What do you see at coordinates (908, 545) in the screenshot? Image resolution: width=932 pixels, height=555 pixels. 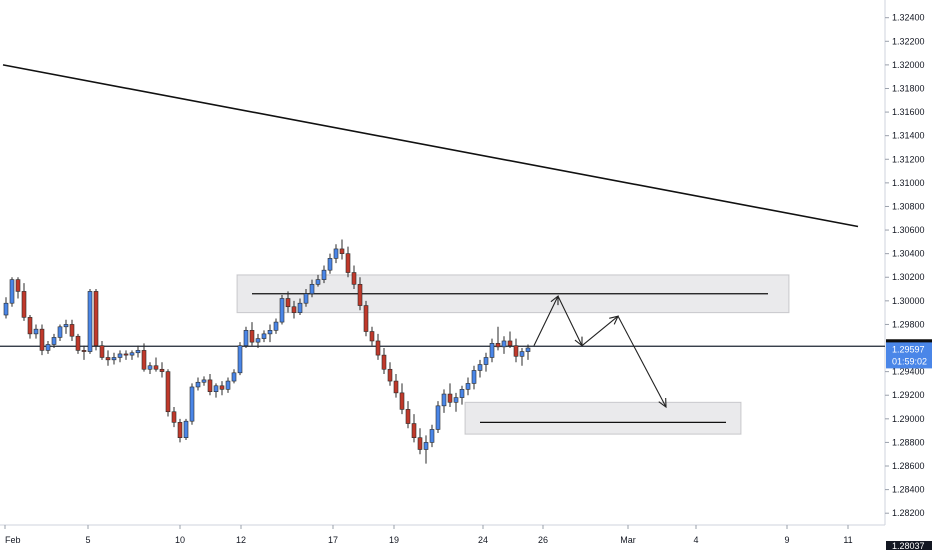 I see `bottom-price-label: 1.28037` at bounding box center [908, 545].